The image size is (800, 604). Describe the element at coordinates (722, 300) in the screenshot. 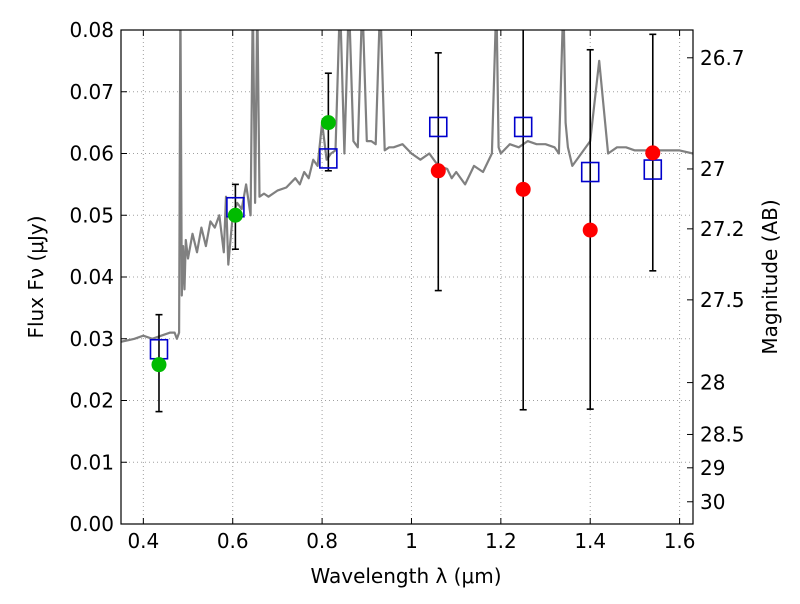

I see `y2-tick-label: 27.5` at that location.